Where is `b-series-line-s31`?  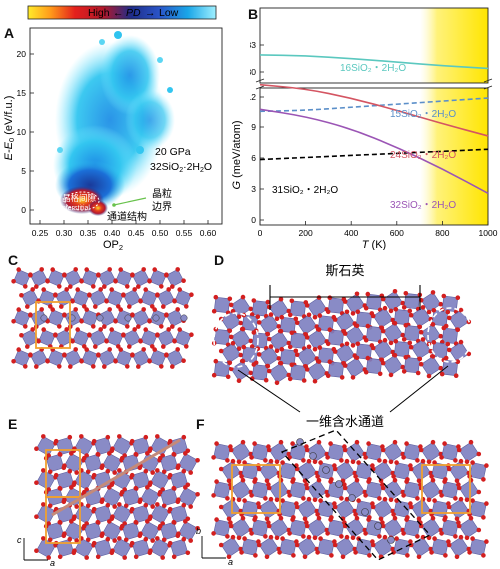 b-series-line-s31 is located at coordinates (374, 154).